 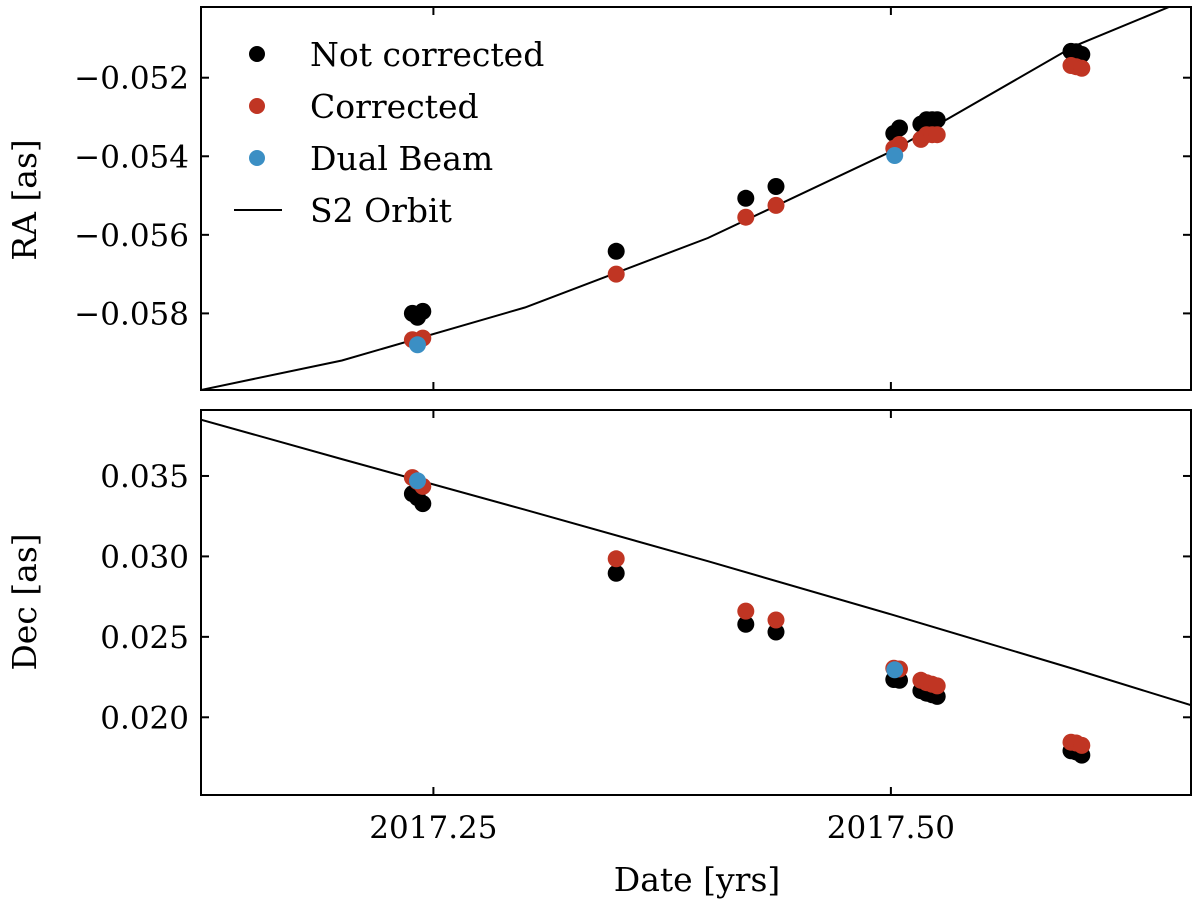 What do you see at coordinates (257, 158) in the screenshot?
I see `legend-marker-dual-beam` at bounding box center [257, 158].